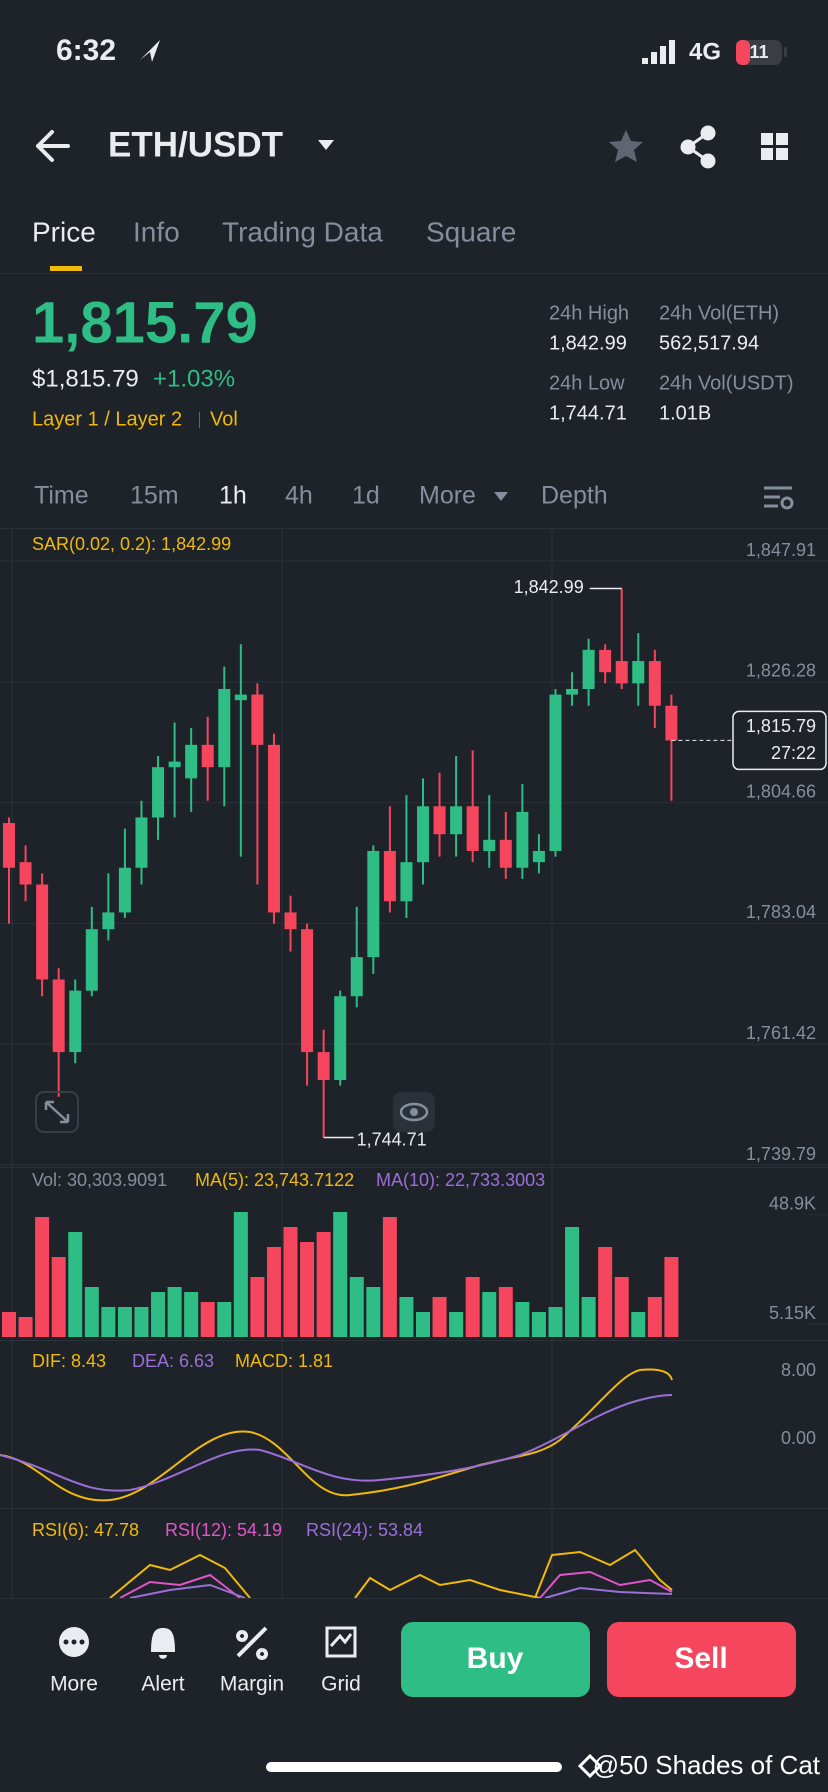 This screenshot has height=1792, width=828. I want to click on tab: Trading Data, so click(302, 231).